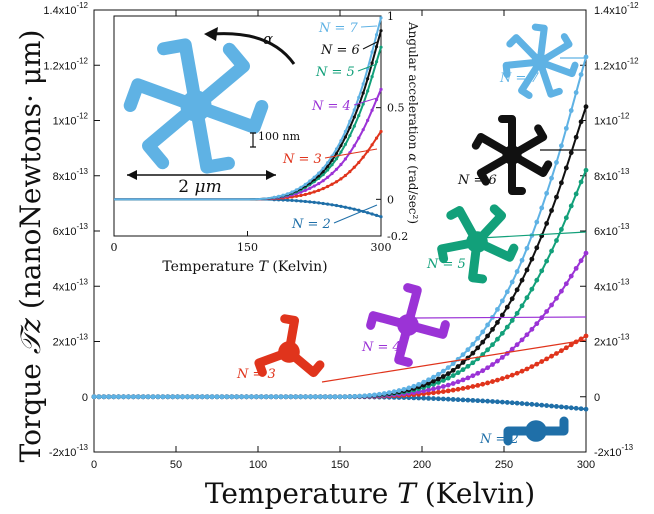 The image size is (654, 514). I want to click on rotation-arrowhead, so click(211, 34).